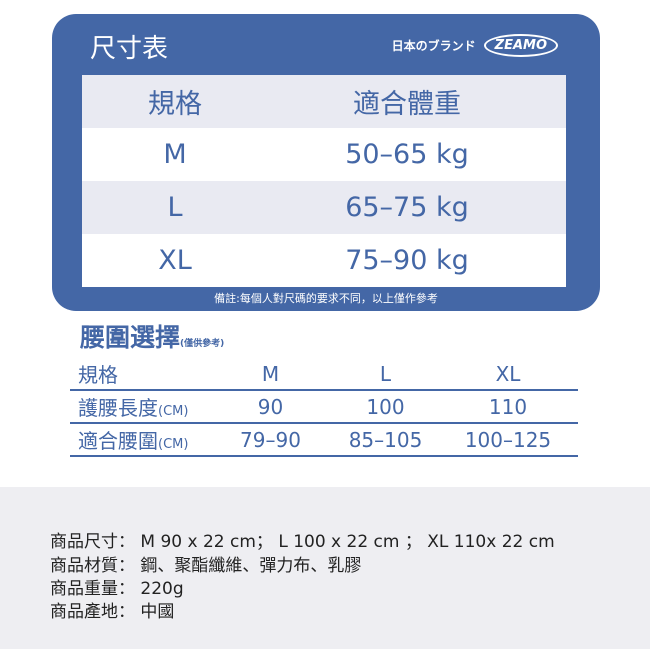 The height and width of the screenshot is (649, 650). I want to click on row-label: 護腰長度(CM), so click(144, 406).